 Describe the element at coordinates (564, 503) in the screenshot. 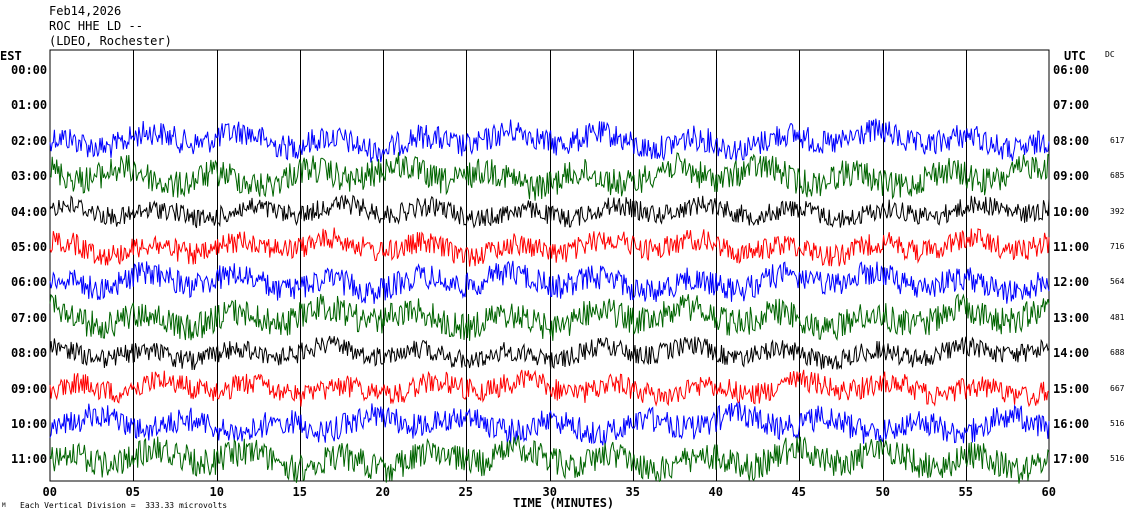

I see `x-axis-title: TIME (MINUTES)` at that location.